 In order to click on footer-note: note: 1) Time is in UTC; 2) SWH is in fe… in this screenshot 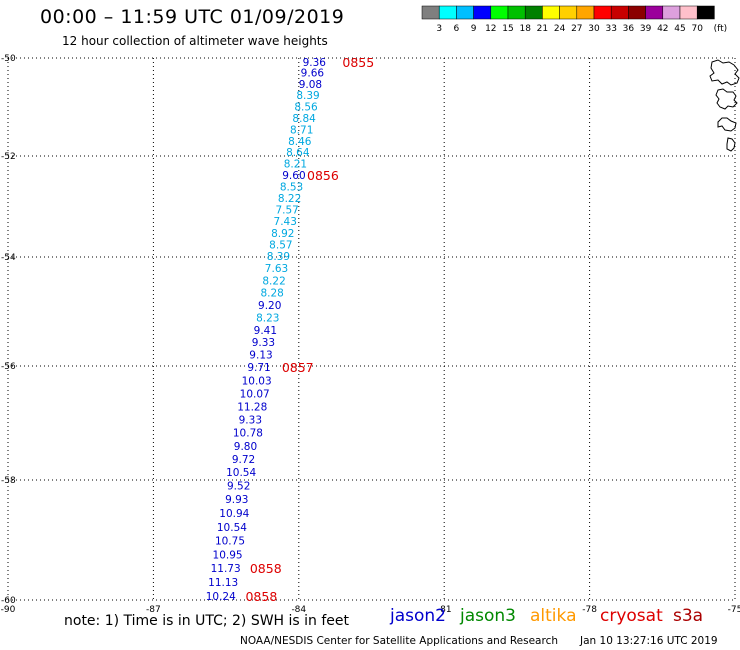, I will do `click(207, 621)`.